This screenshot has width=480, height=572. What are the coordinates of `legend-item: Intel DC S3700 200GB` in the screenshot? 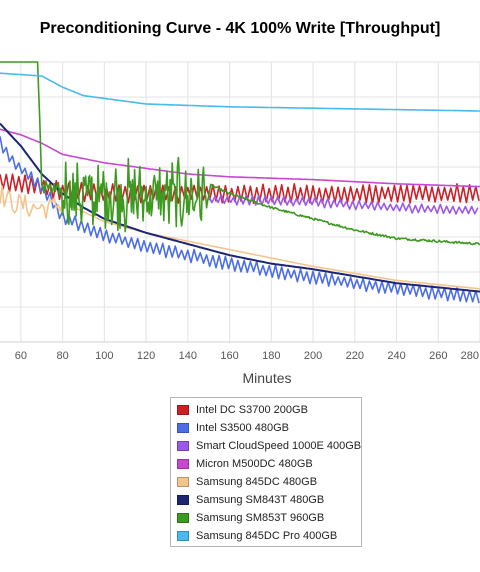 It's located at (242, 410).